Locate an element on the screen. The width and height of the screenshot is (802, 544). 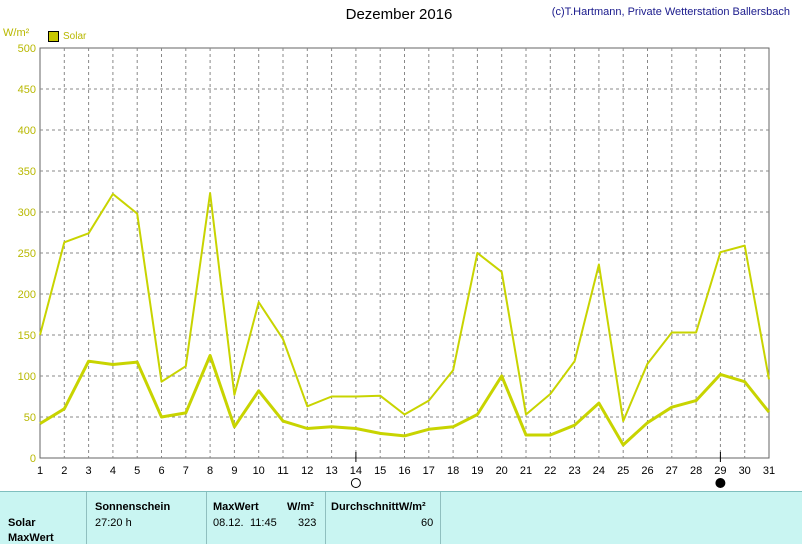
max-time: 11:45 is located at coordinates (263, 523).